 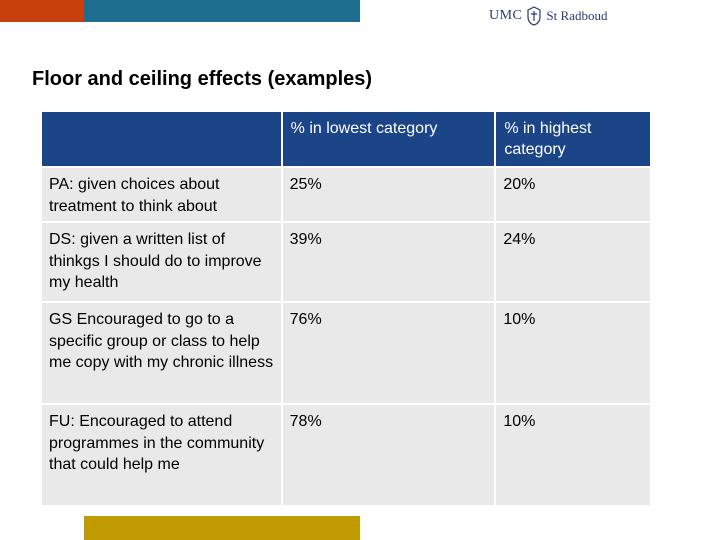 I want to click on logo-umc-text: UMC, so click(x=506, y=15).